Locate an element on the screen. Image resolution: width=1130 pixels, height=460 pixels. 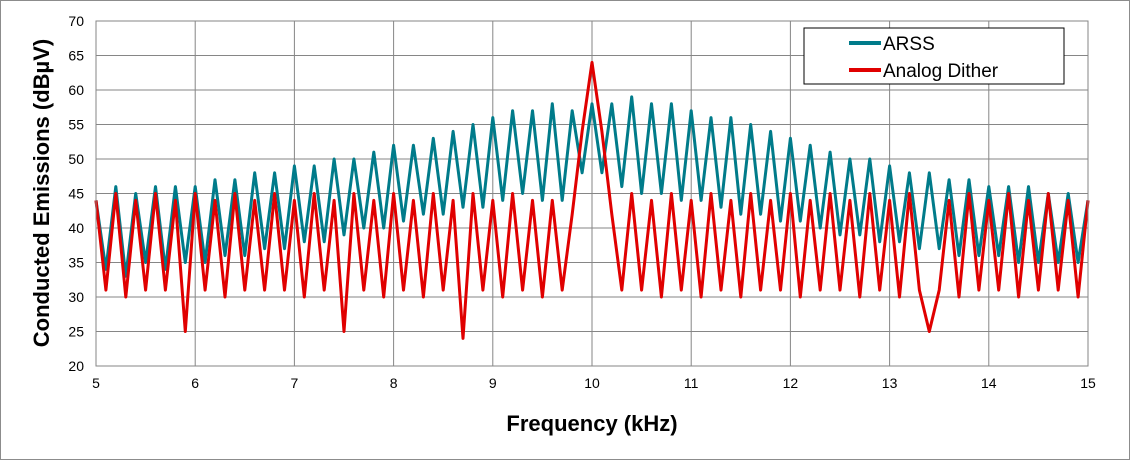
legend-label-arss: ARSS is located at coordinates (909, 44).